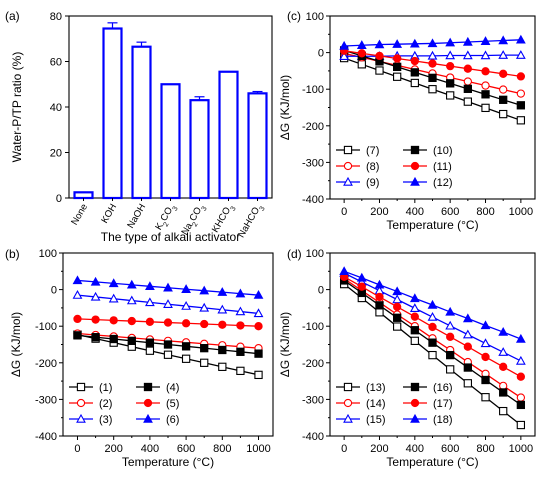  I want to click on x-tick-label: None, so click(79, 214).